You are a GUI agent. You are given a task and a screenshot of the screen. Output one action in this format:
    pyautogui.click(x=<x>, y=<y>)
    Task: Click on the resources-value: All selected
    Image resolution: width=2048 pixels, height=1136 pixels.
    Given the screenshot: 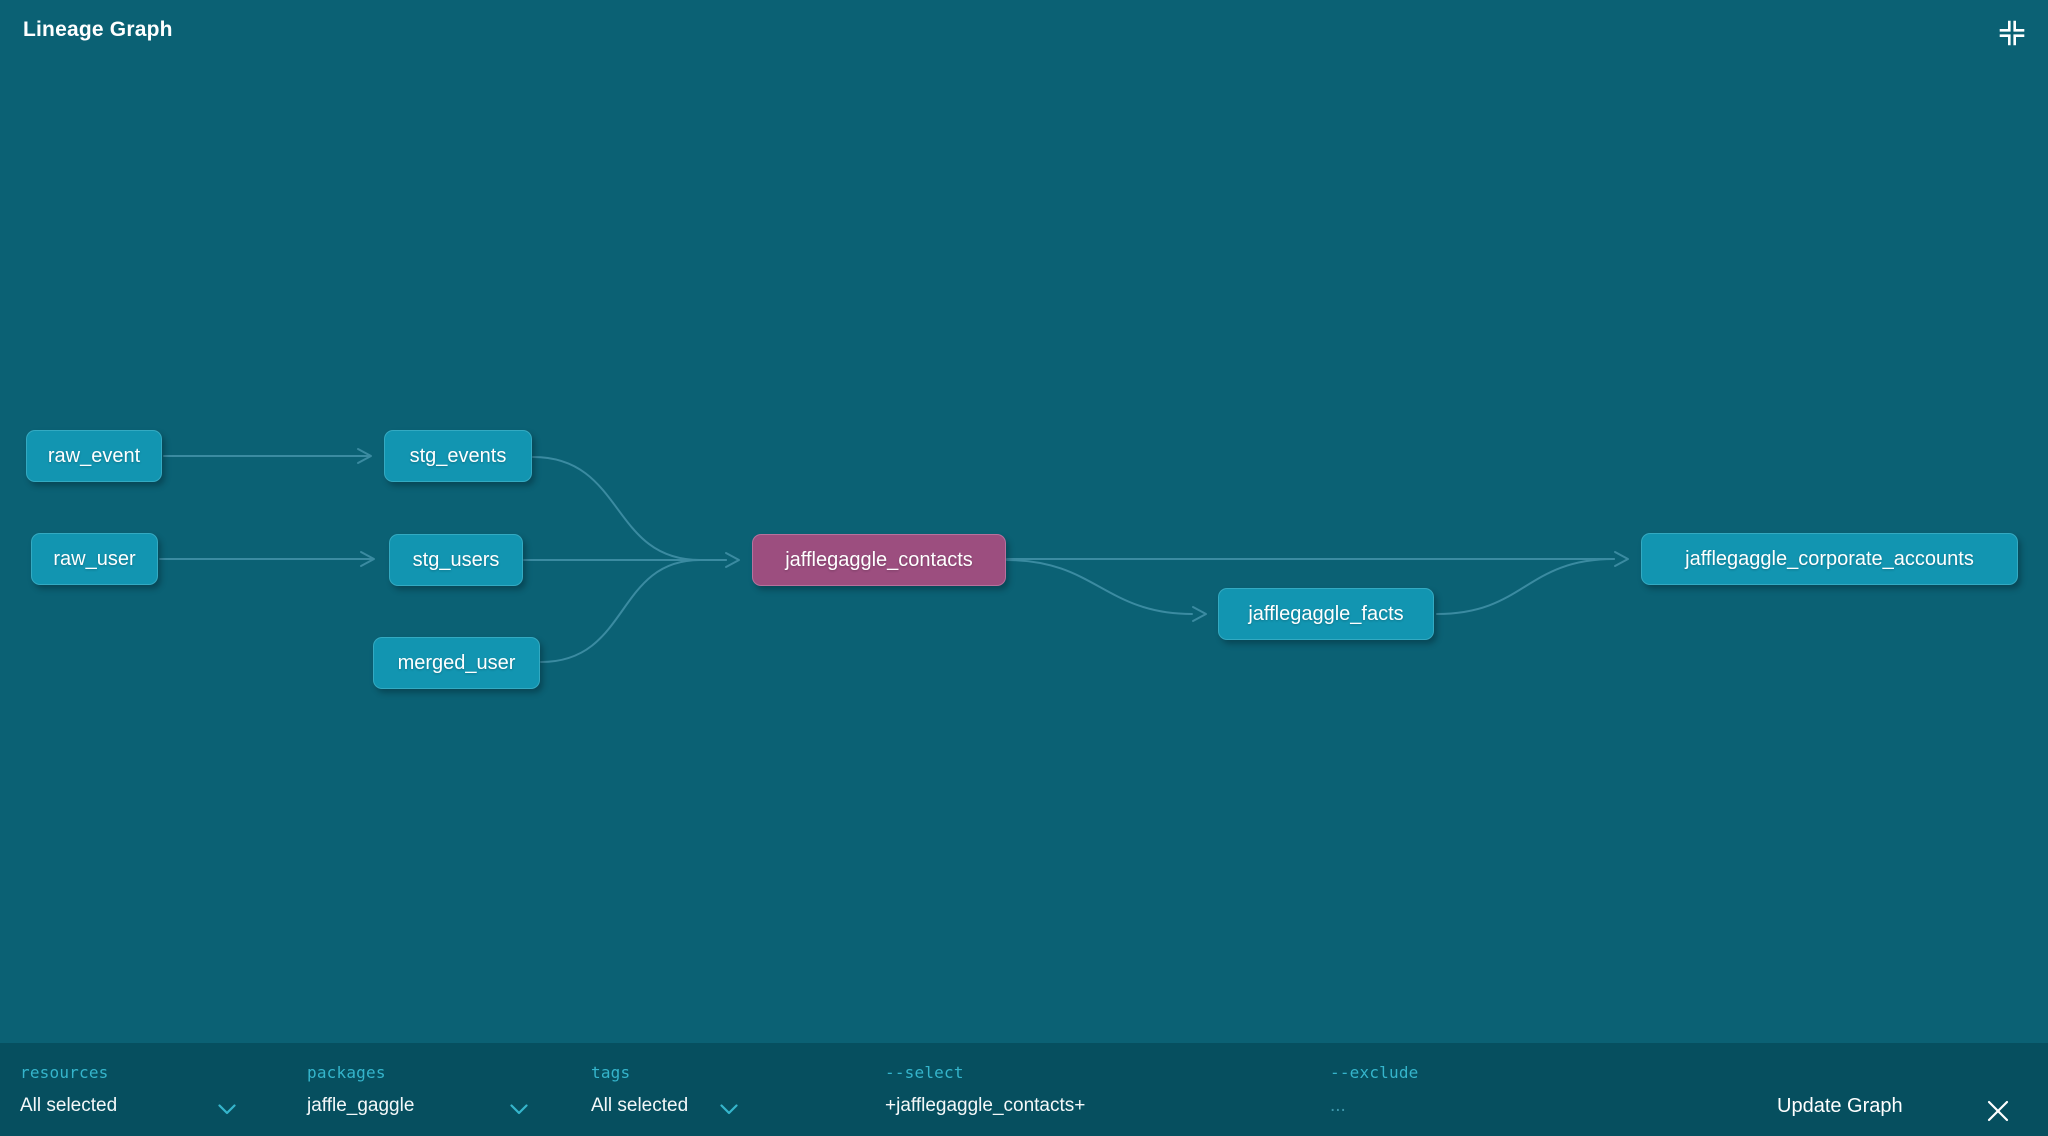 What is the action you would take?
    pyautogui.click(x=69, y=1105)
    